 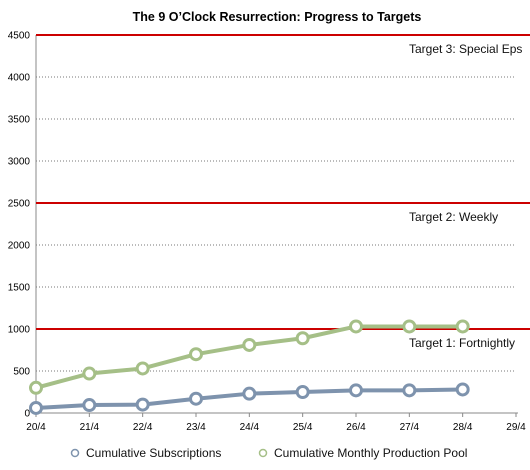 I want to click on y-tick-label: 500, so click(x=21, y=372).